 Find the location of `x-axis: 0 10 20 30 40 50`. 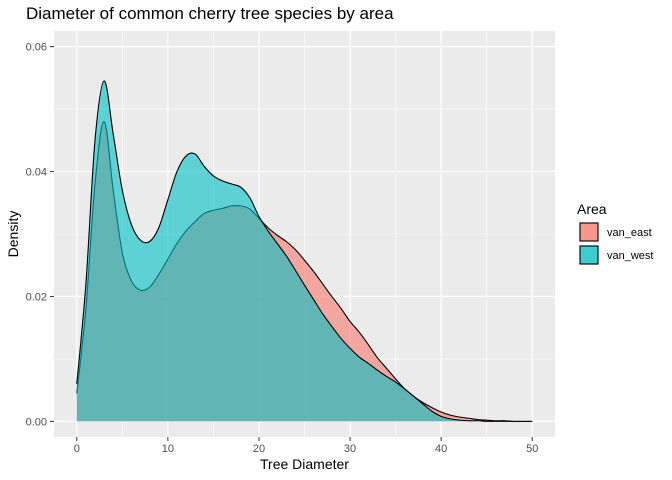

x-axis: 0 10 20 30 40 50 is located at coordinates (306, 446).